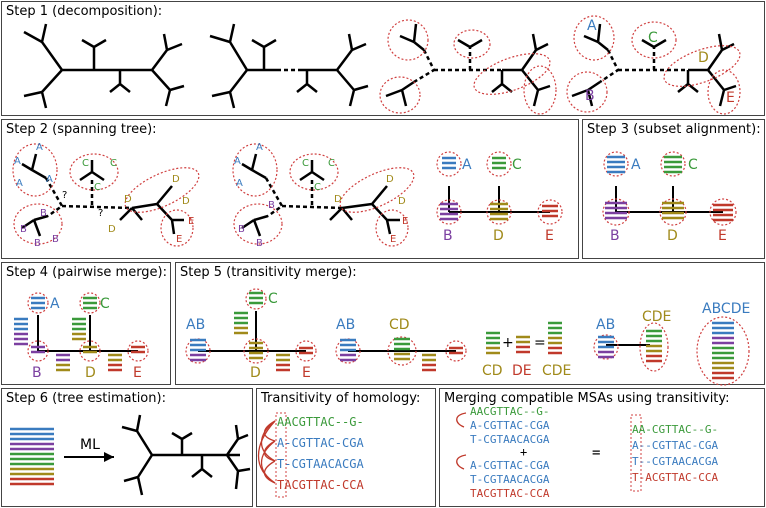 The image size is (766, 508). What do you see at coordinates (84, 11) in the screenshot?
I see `step1-title: Step 1 (decomposition):` at bounding box center [84, 11].